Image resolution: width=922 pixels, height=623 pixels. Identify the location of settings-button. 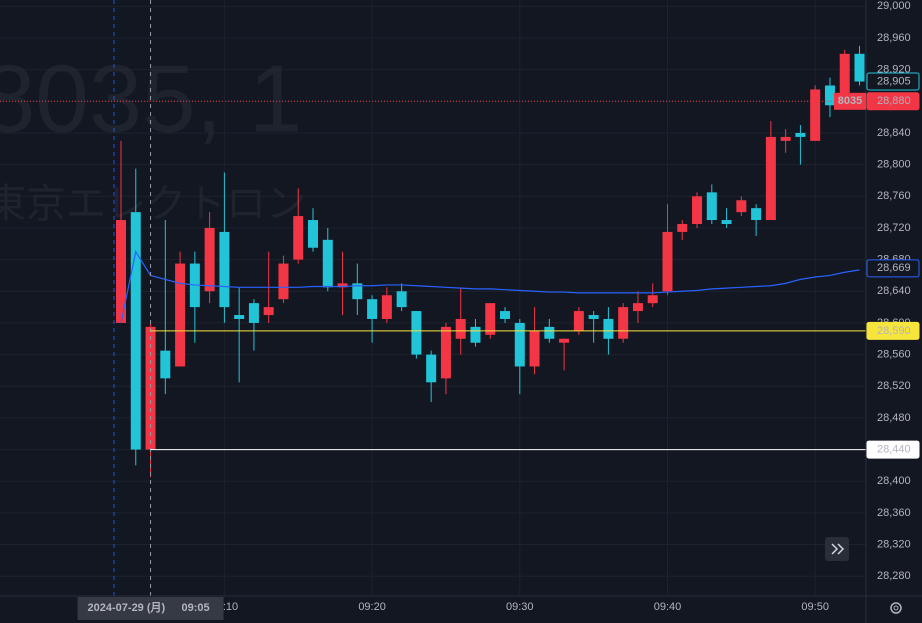
(896, 608).